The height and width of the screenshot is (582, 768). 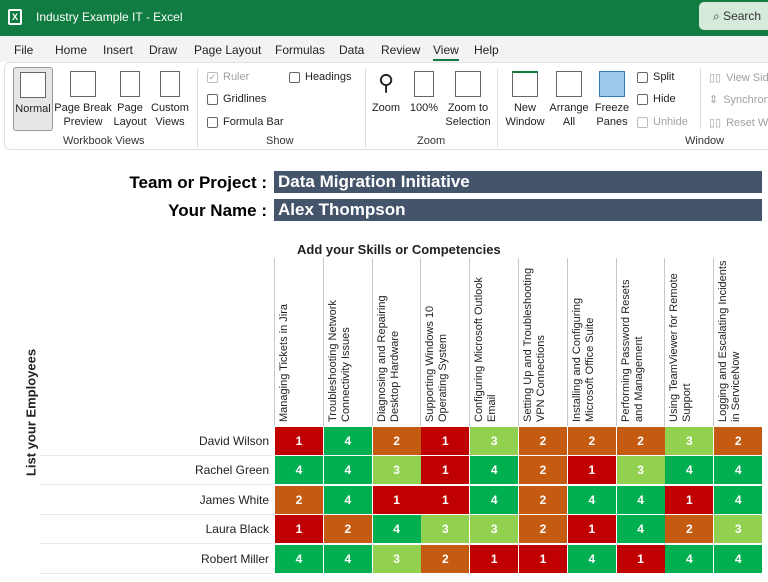 I want to click on ruler-checkbox: ✓ Ruler, so click(x=228, y=77).